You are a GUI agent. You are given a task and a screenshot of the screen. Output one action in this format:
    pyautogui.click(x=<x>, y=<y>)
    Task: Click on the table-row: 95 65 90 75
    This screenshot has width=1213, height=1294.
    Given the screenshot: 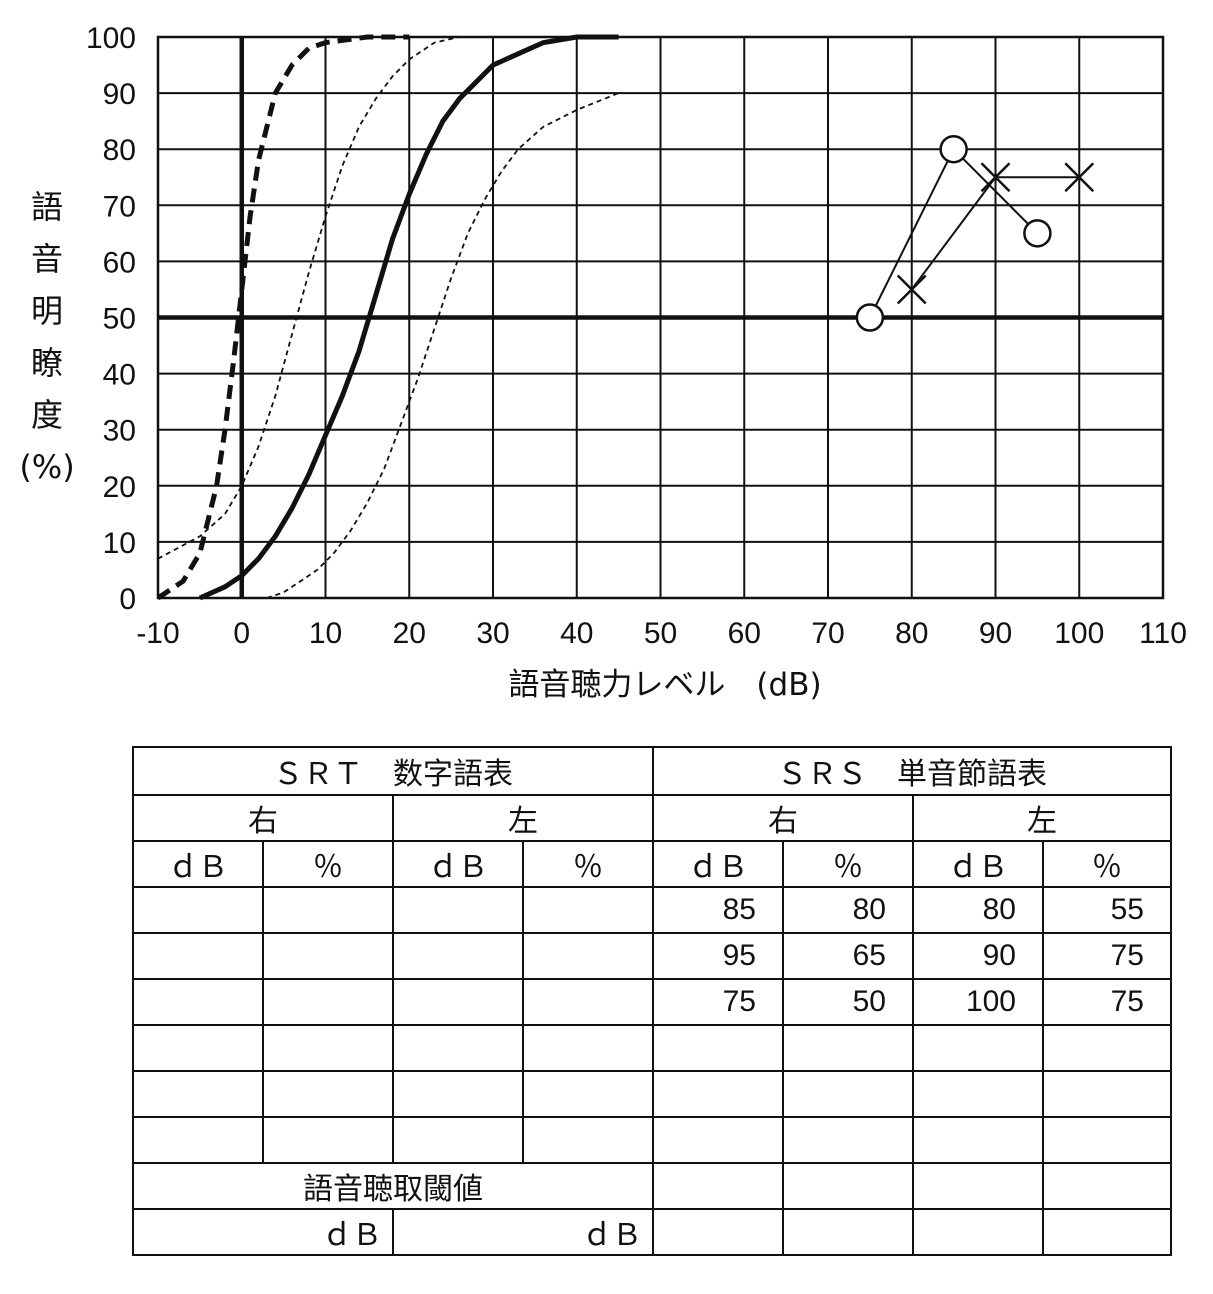 What is the action you would take?
    pyautogui.click(x=652, y=956)
    